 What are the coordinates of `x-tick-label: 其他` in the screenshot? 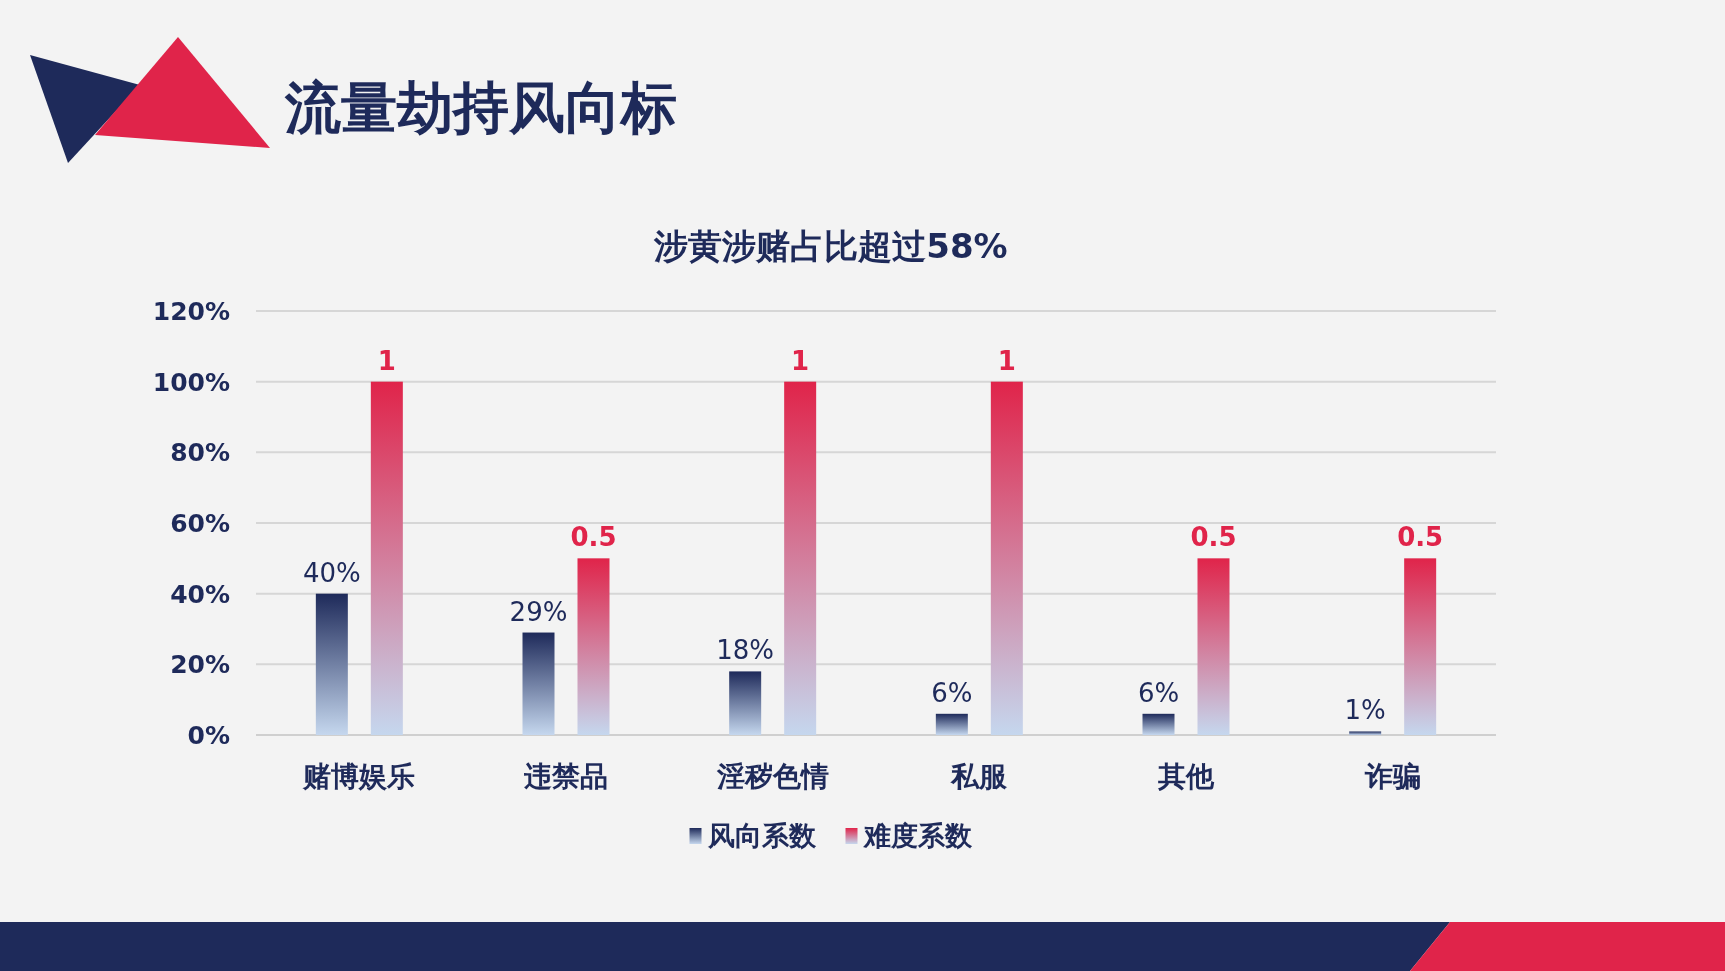 It's located at (1186, 776).